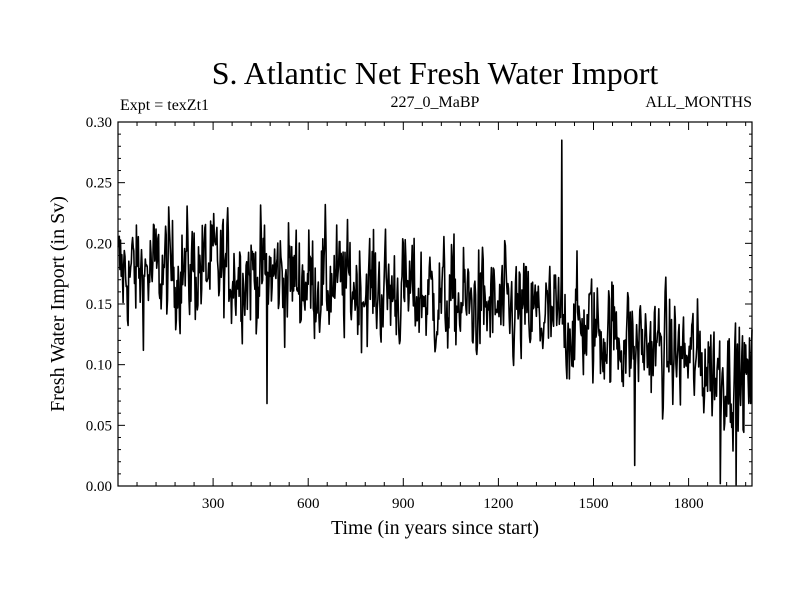 This screenshot has width=800, height=600. What do you see at coordinates (689, 504) in the screenshot?
I see `x-tick-label: 1800` at bounding box center [689, 504].